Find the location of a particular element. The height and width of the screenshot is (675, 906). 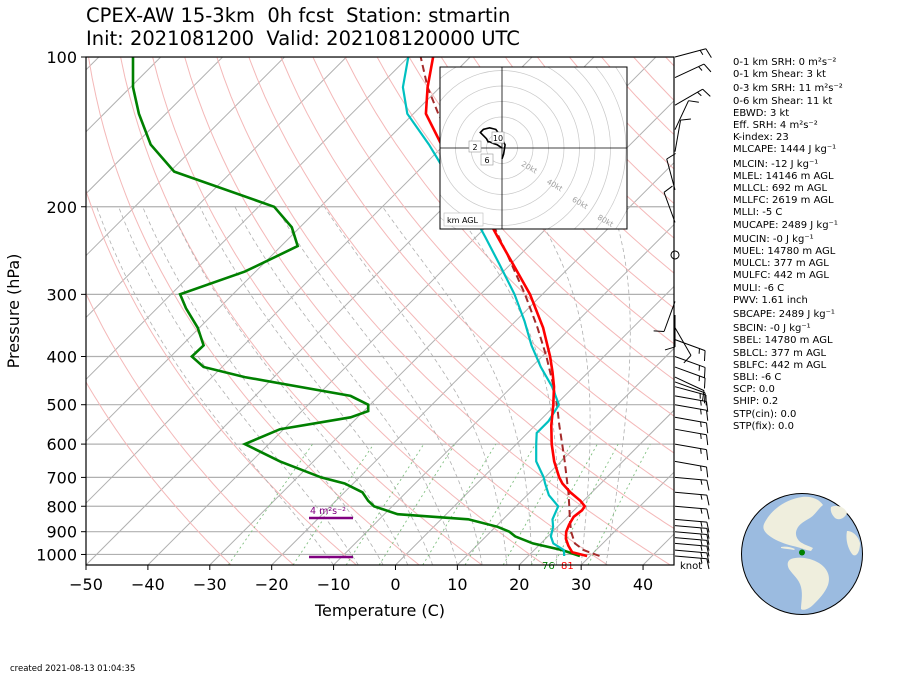

caribbean-islands is located at coordinates (788, 548).